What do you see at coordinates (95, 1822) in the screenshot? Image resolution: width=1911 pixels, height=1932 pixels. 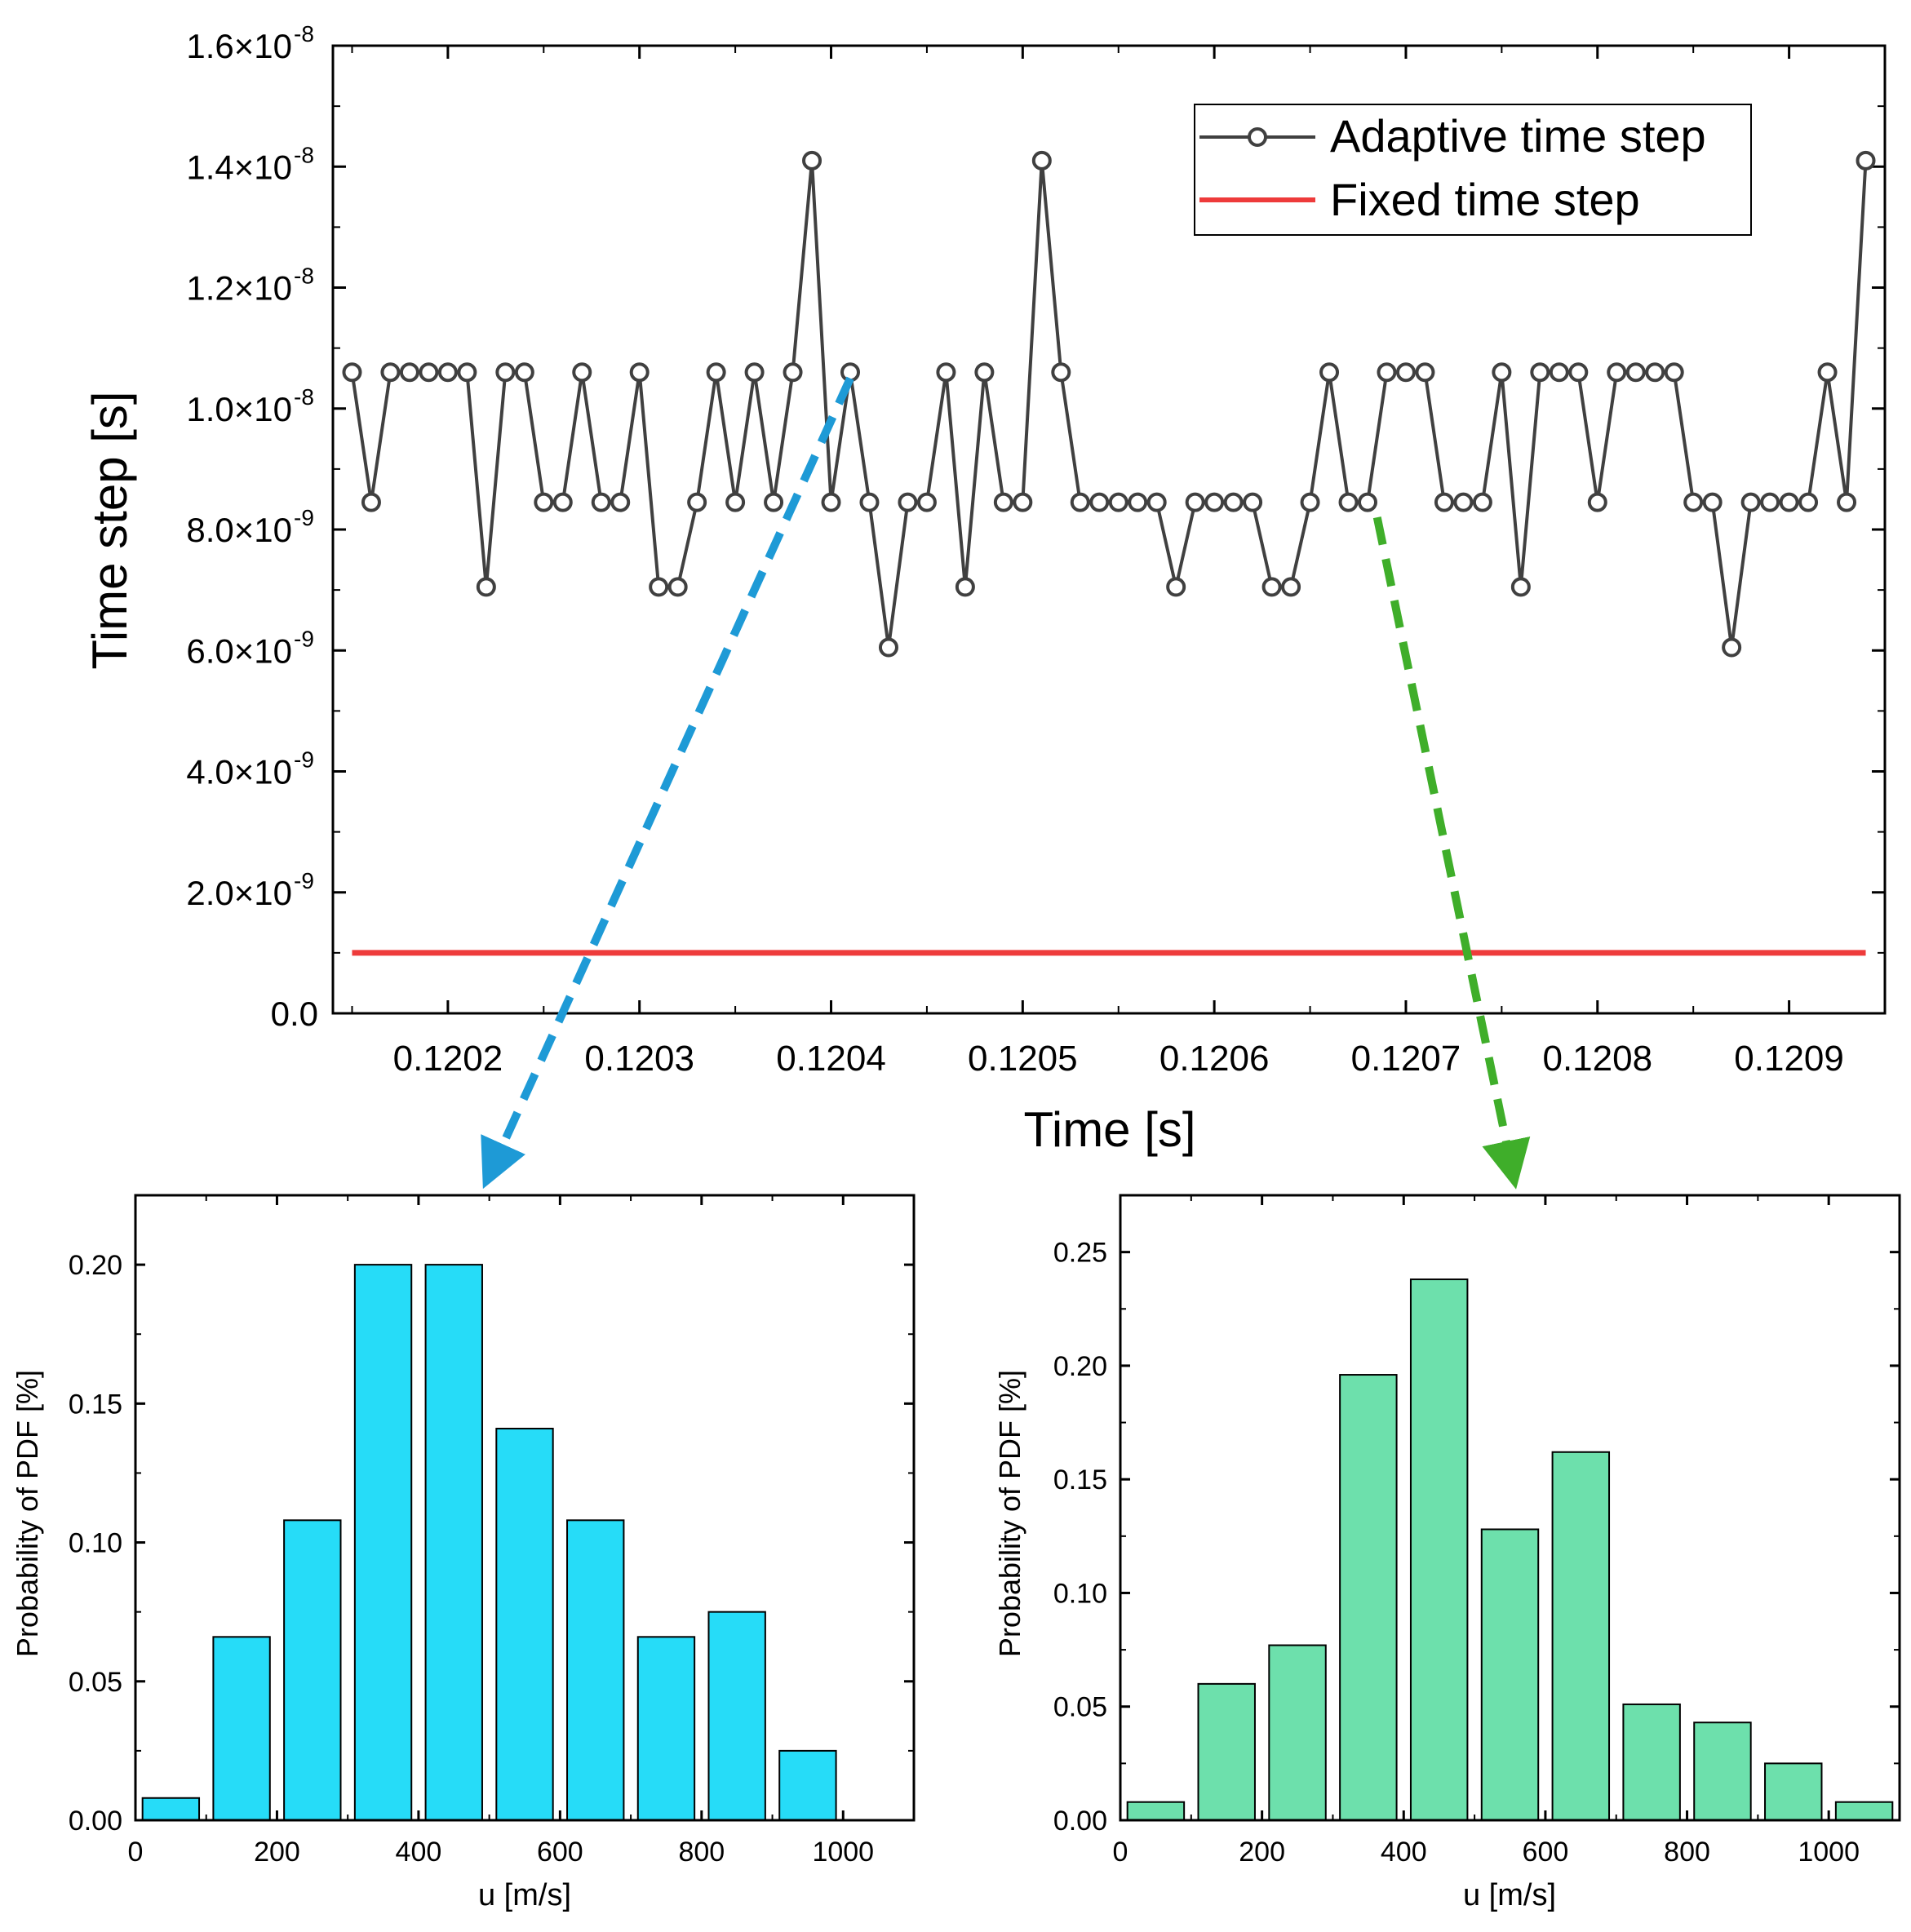 I see `left-histogram-y-tick-label: 0.00` at bounding box center [95, 1822].